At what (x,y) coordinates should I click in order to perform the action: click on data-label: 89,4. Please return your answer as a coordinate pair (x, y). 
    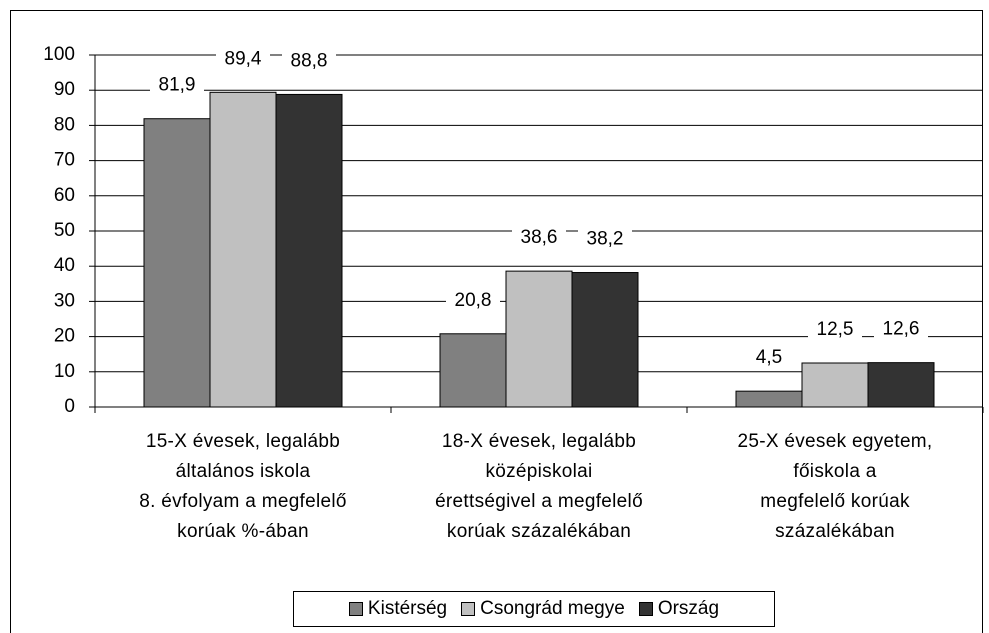
    Looking at the image, I should click on (243, 58).